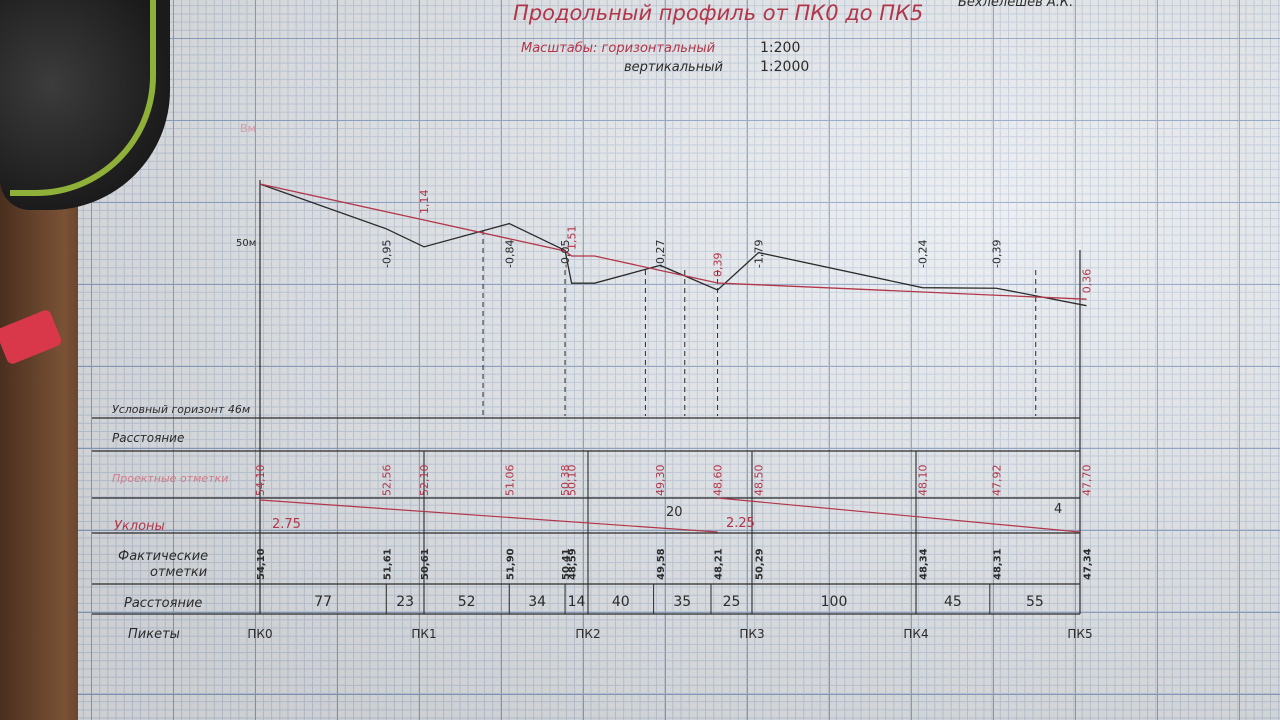  I want to click on working-mark: -0,27, so click(660, 254).